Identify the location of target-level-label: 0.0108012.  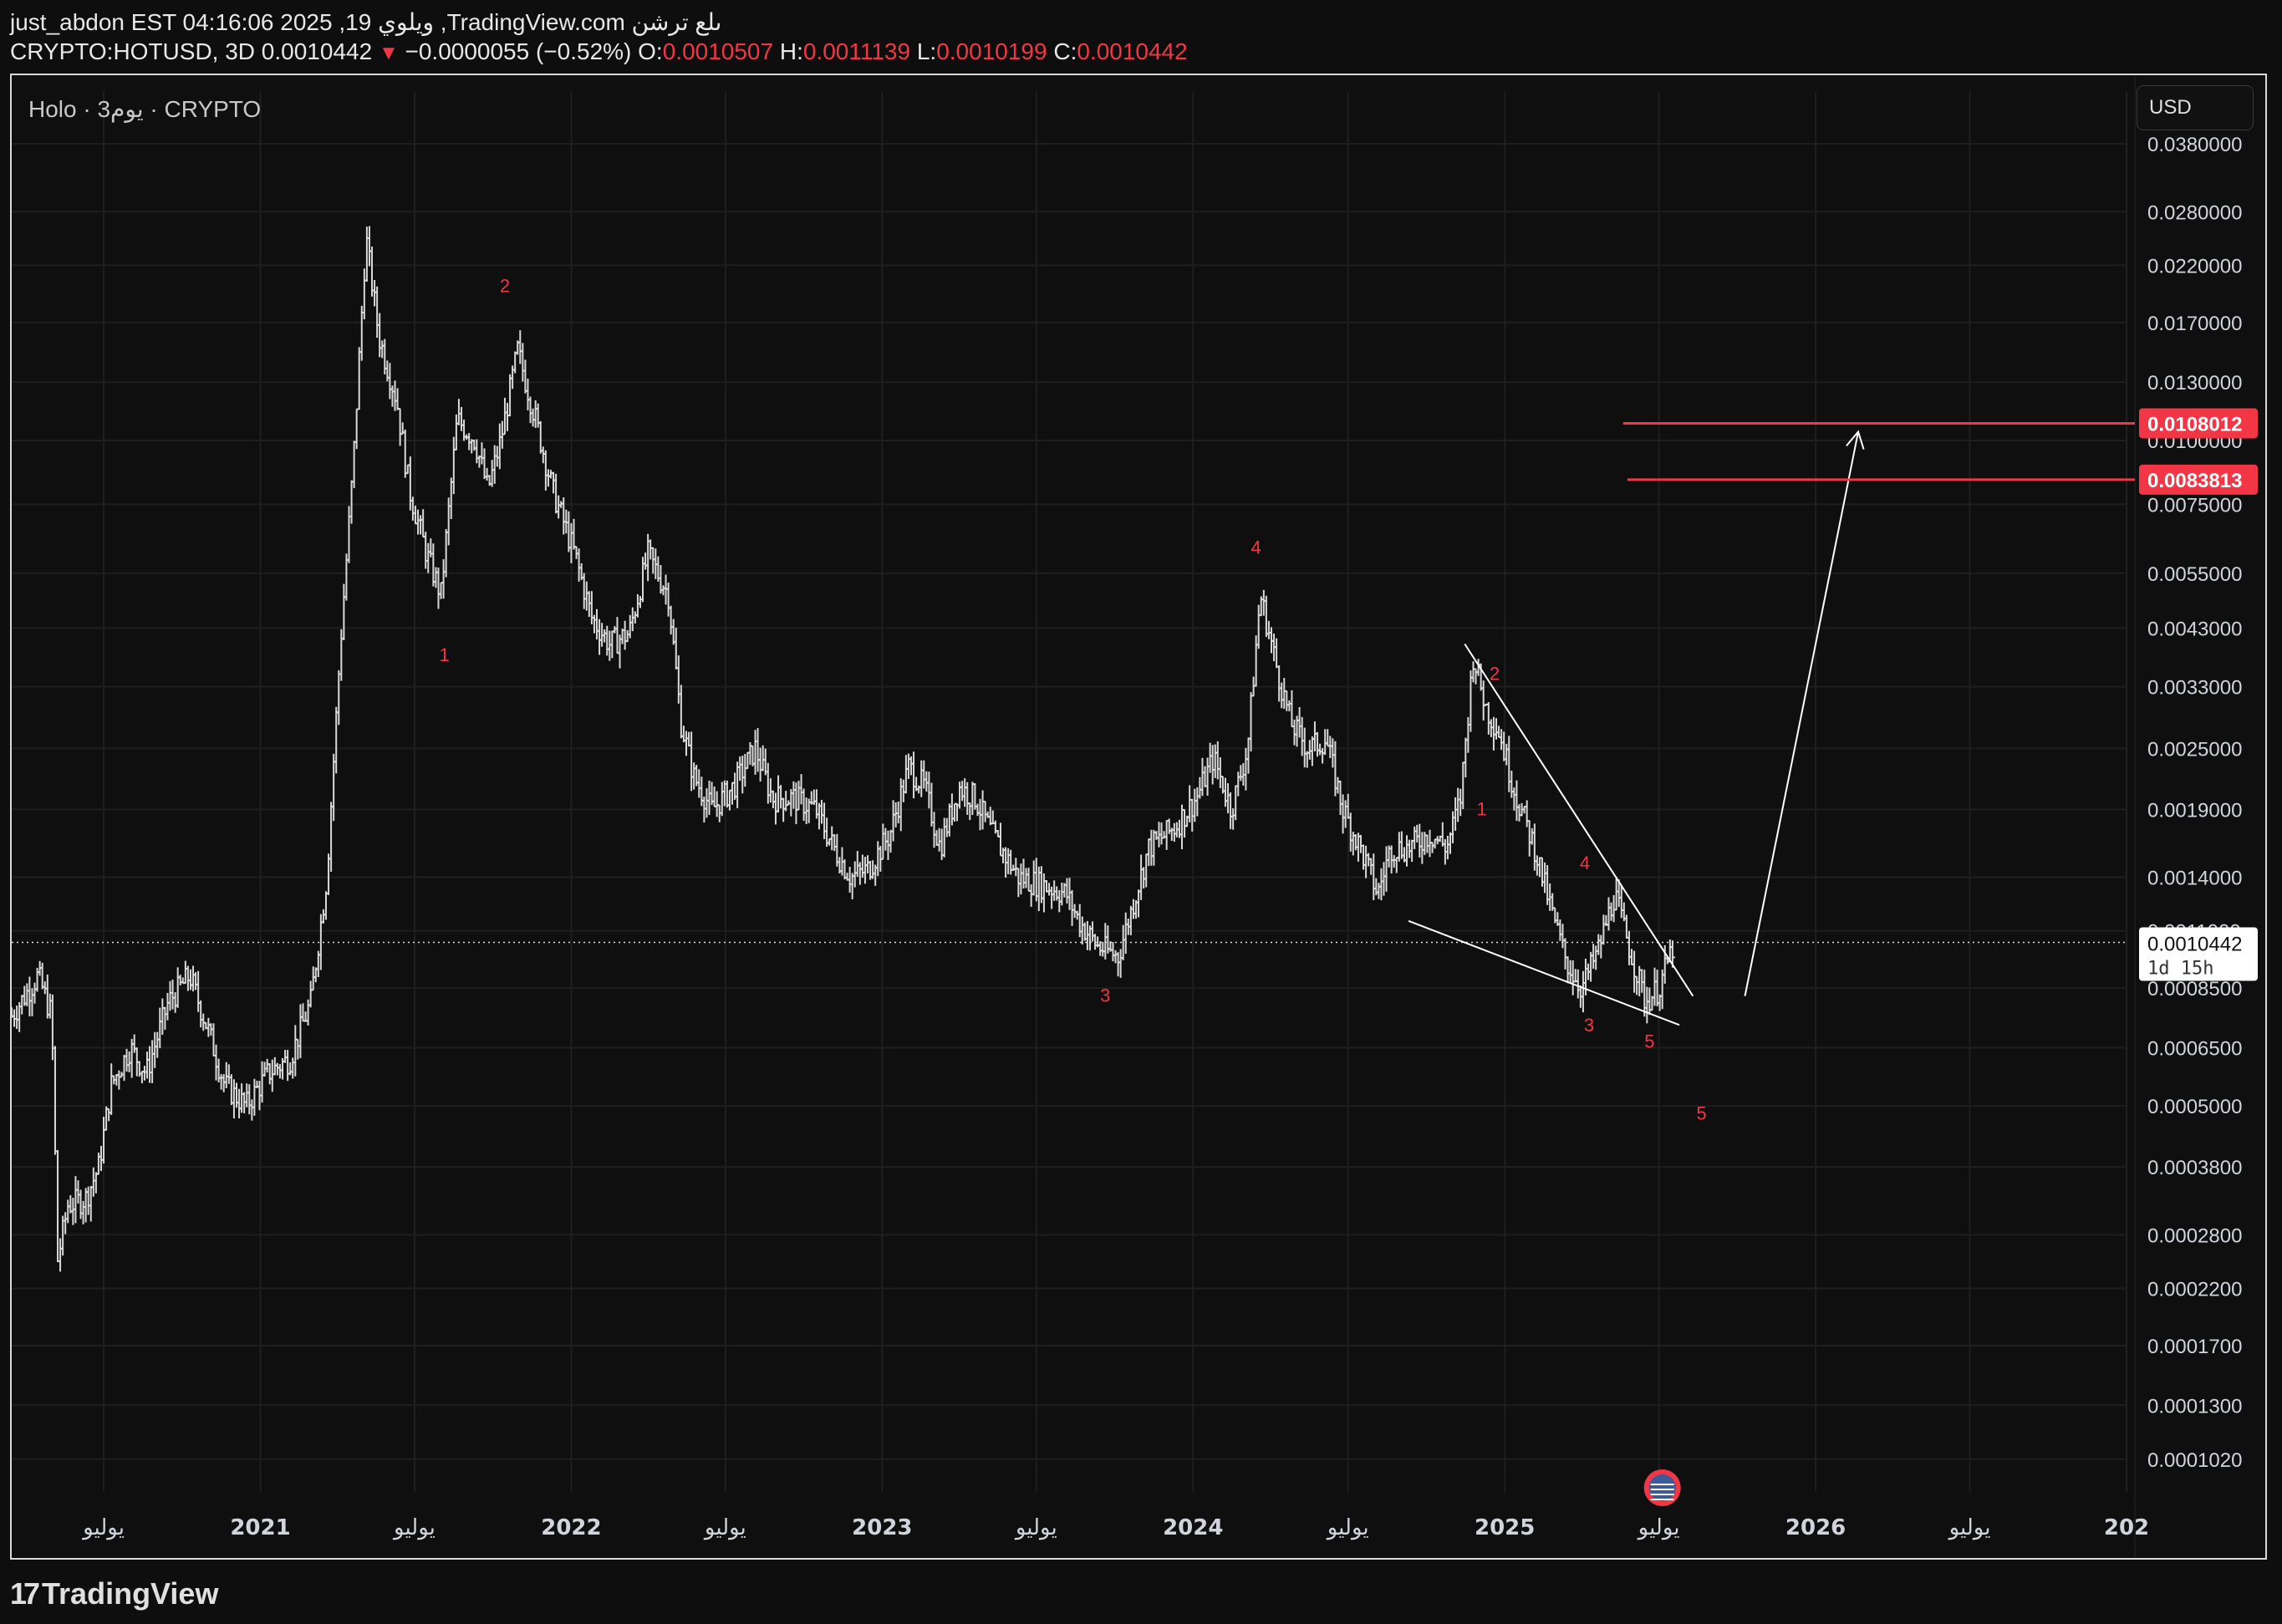
(2194, 424).